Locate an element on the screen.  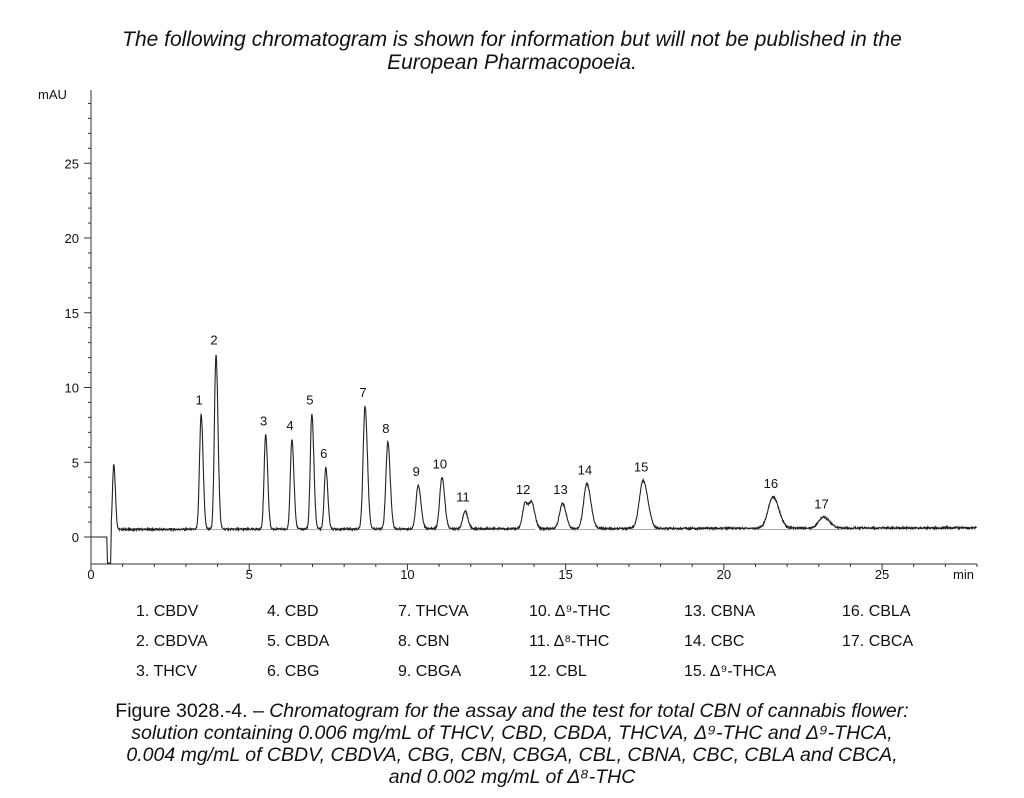
peak-label-14: 14 is located at coordinates (585, 470).